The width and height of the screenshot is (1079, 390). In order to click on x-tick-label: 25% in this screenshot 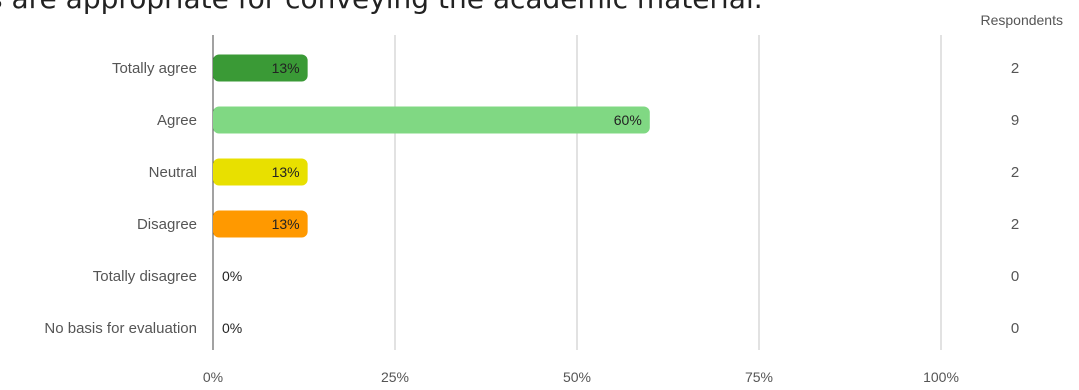, I will do `click(395, 377)`.